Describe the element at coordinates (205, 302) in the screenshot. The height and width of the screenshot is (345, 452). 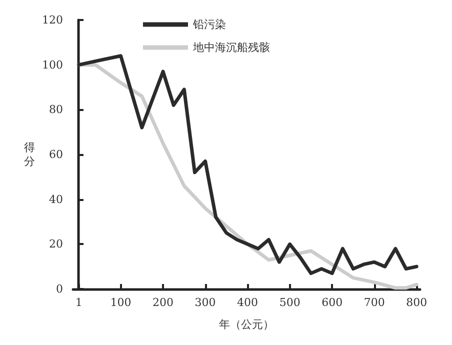
I see `x-tick-label: 300` at that location.